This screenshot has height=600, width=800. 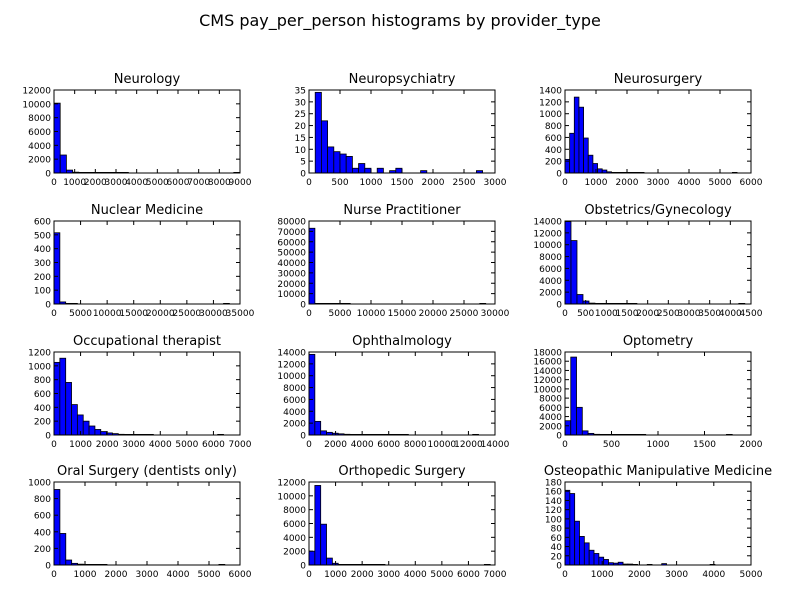 What do you see at coordinates (80, 314) in the screenshot?
I see `x-tick-label: 5000` at bounding box center [80, 314].